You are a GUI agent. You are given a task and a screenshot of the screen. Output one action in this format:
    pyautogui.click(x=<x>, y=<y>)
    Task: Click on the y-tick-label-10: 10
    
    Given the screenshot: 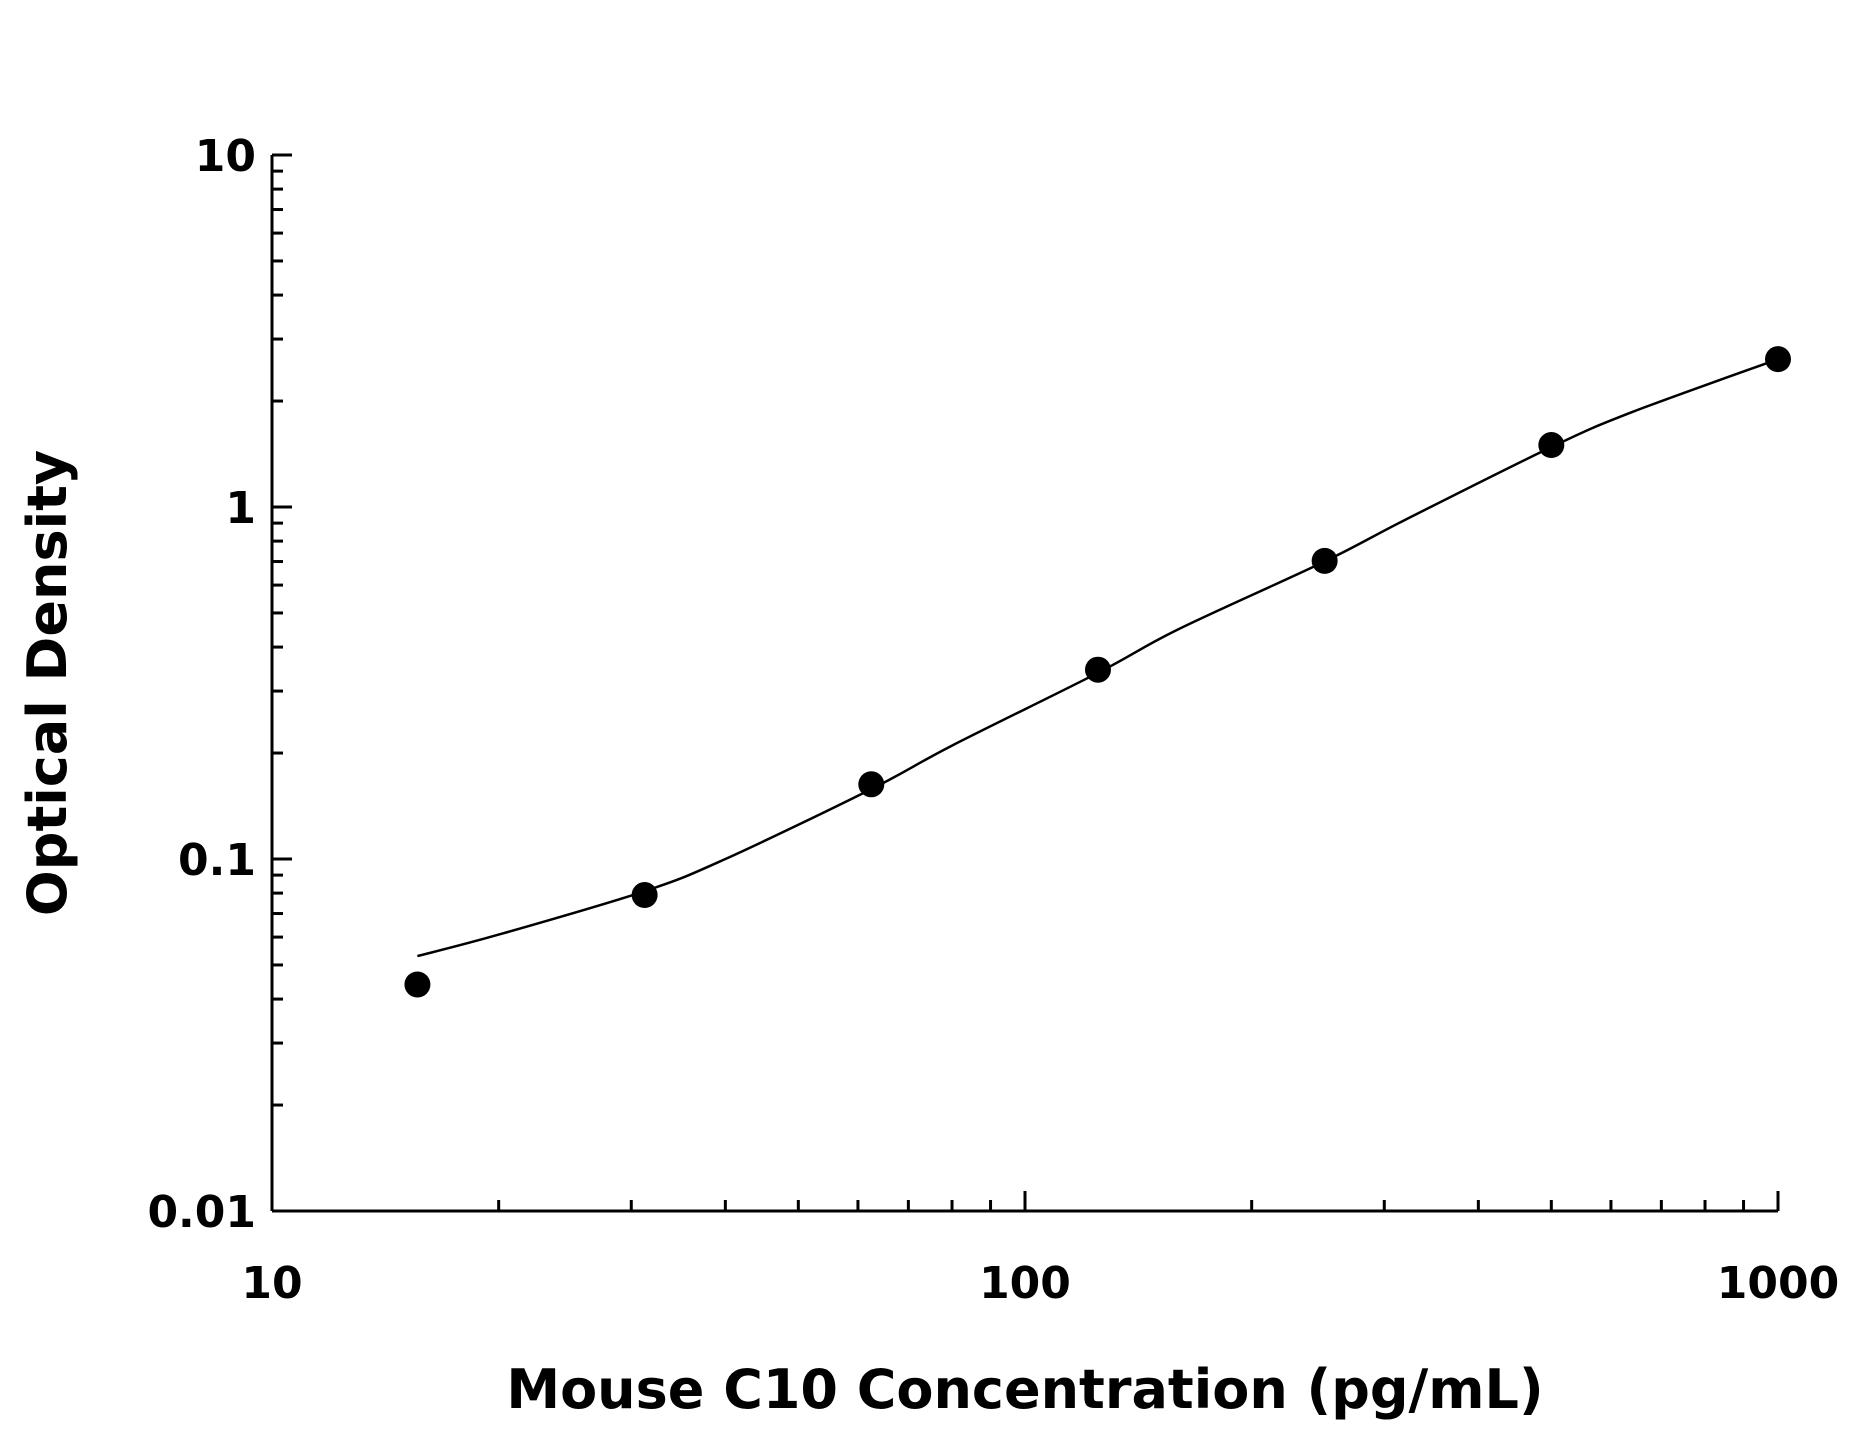 What is the action you would take?
    pyautogui.click(x=225, y=156)
    